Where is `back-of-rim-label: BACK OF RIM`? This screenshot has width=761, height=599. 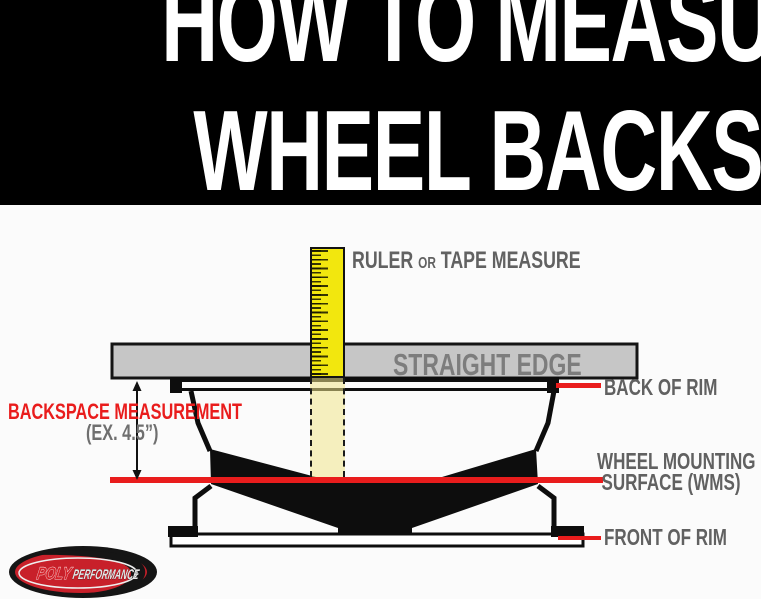 back-of-rim-label: BACK OF RIM is located at coordinates (661, 387).